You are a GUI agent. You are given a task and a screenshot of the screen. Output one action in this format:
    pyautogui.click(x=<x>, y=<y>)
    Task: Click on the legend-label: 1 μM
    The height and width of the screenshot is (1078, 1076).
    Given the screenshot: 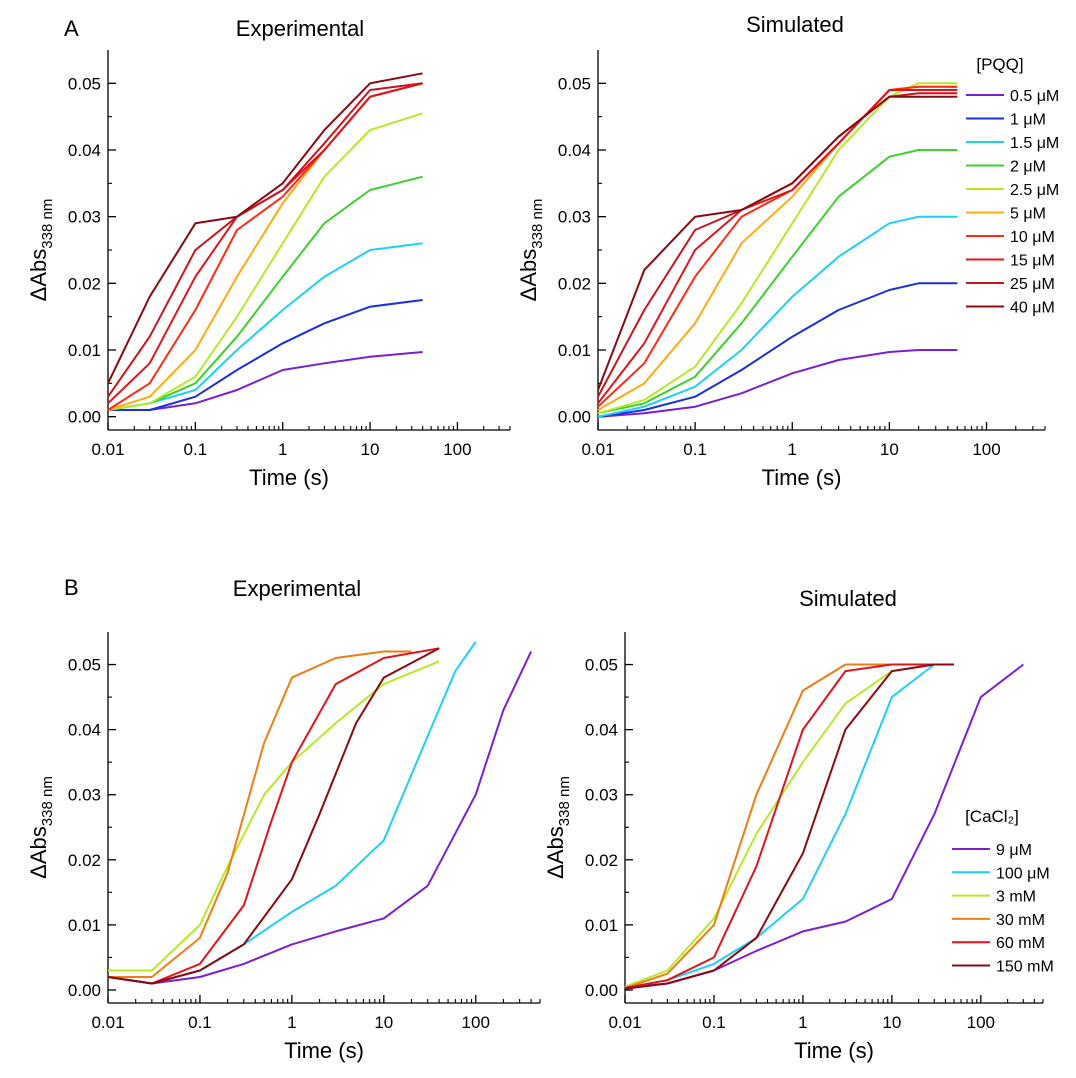 What is the action you would take?
    pyautogui.click(x=1028, y=120)
    